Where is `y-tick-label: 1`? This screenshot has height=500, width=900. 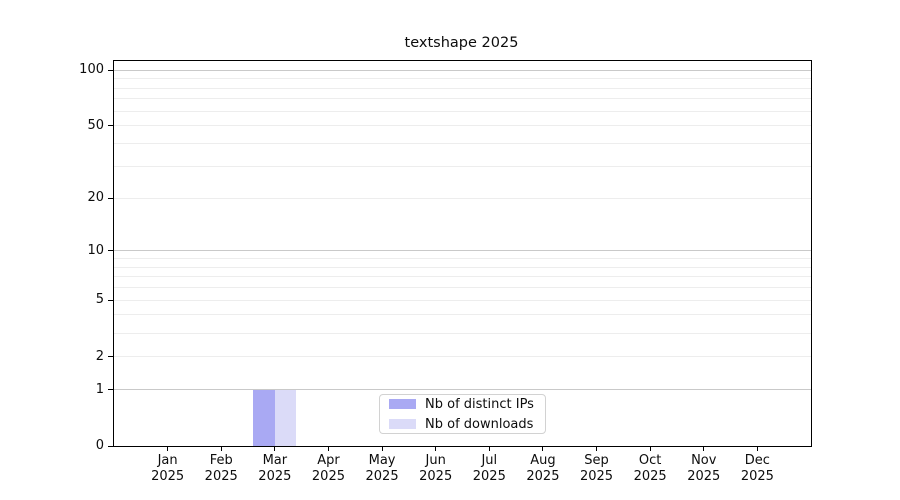
y-tick-label: 1 is located at coordinates (99, 389).